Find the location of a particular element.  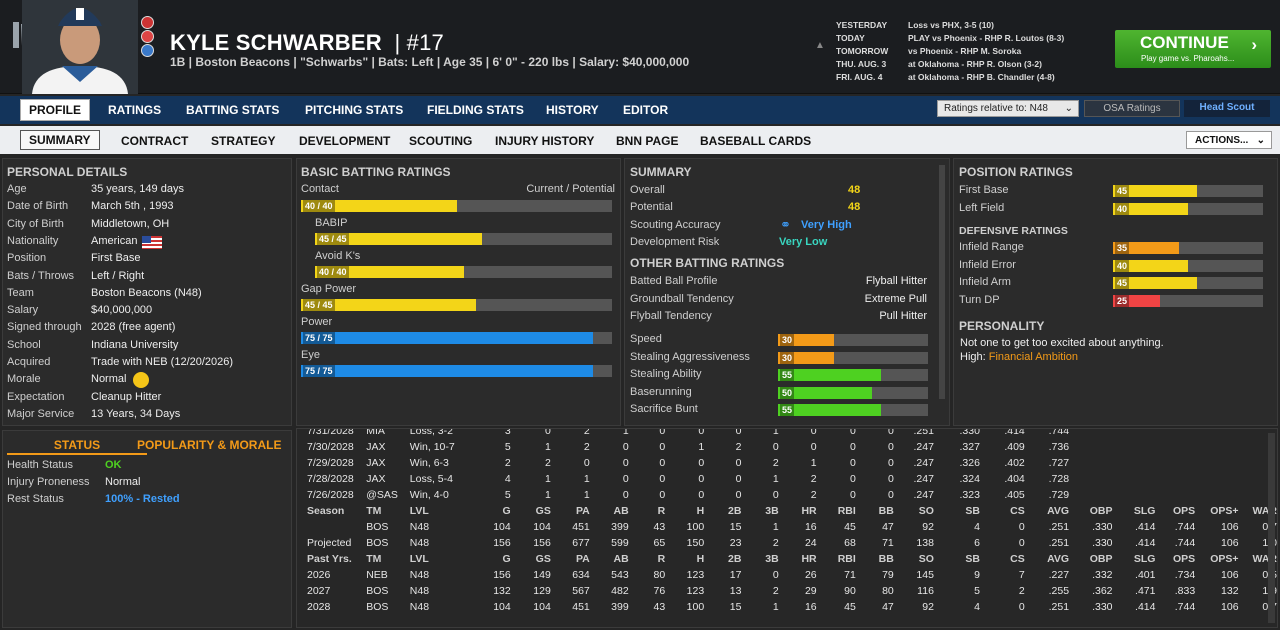

tab-editor: EDITOR is located at coordinates (646, 110).